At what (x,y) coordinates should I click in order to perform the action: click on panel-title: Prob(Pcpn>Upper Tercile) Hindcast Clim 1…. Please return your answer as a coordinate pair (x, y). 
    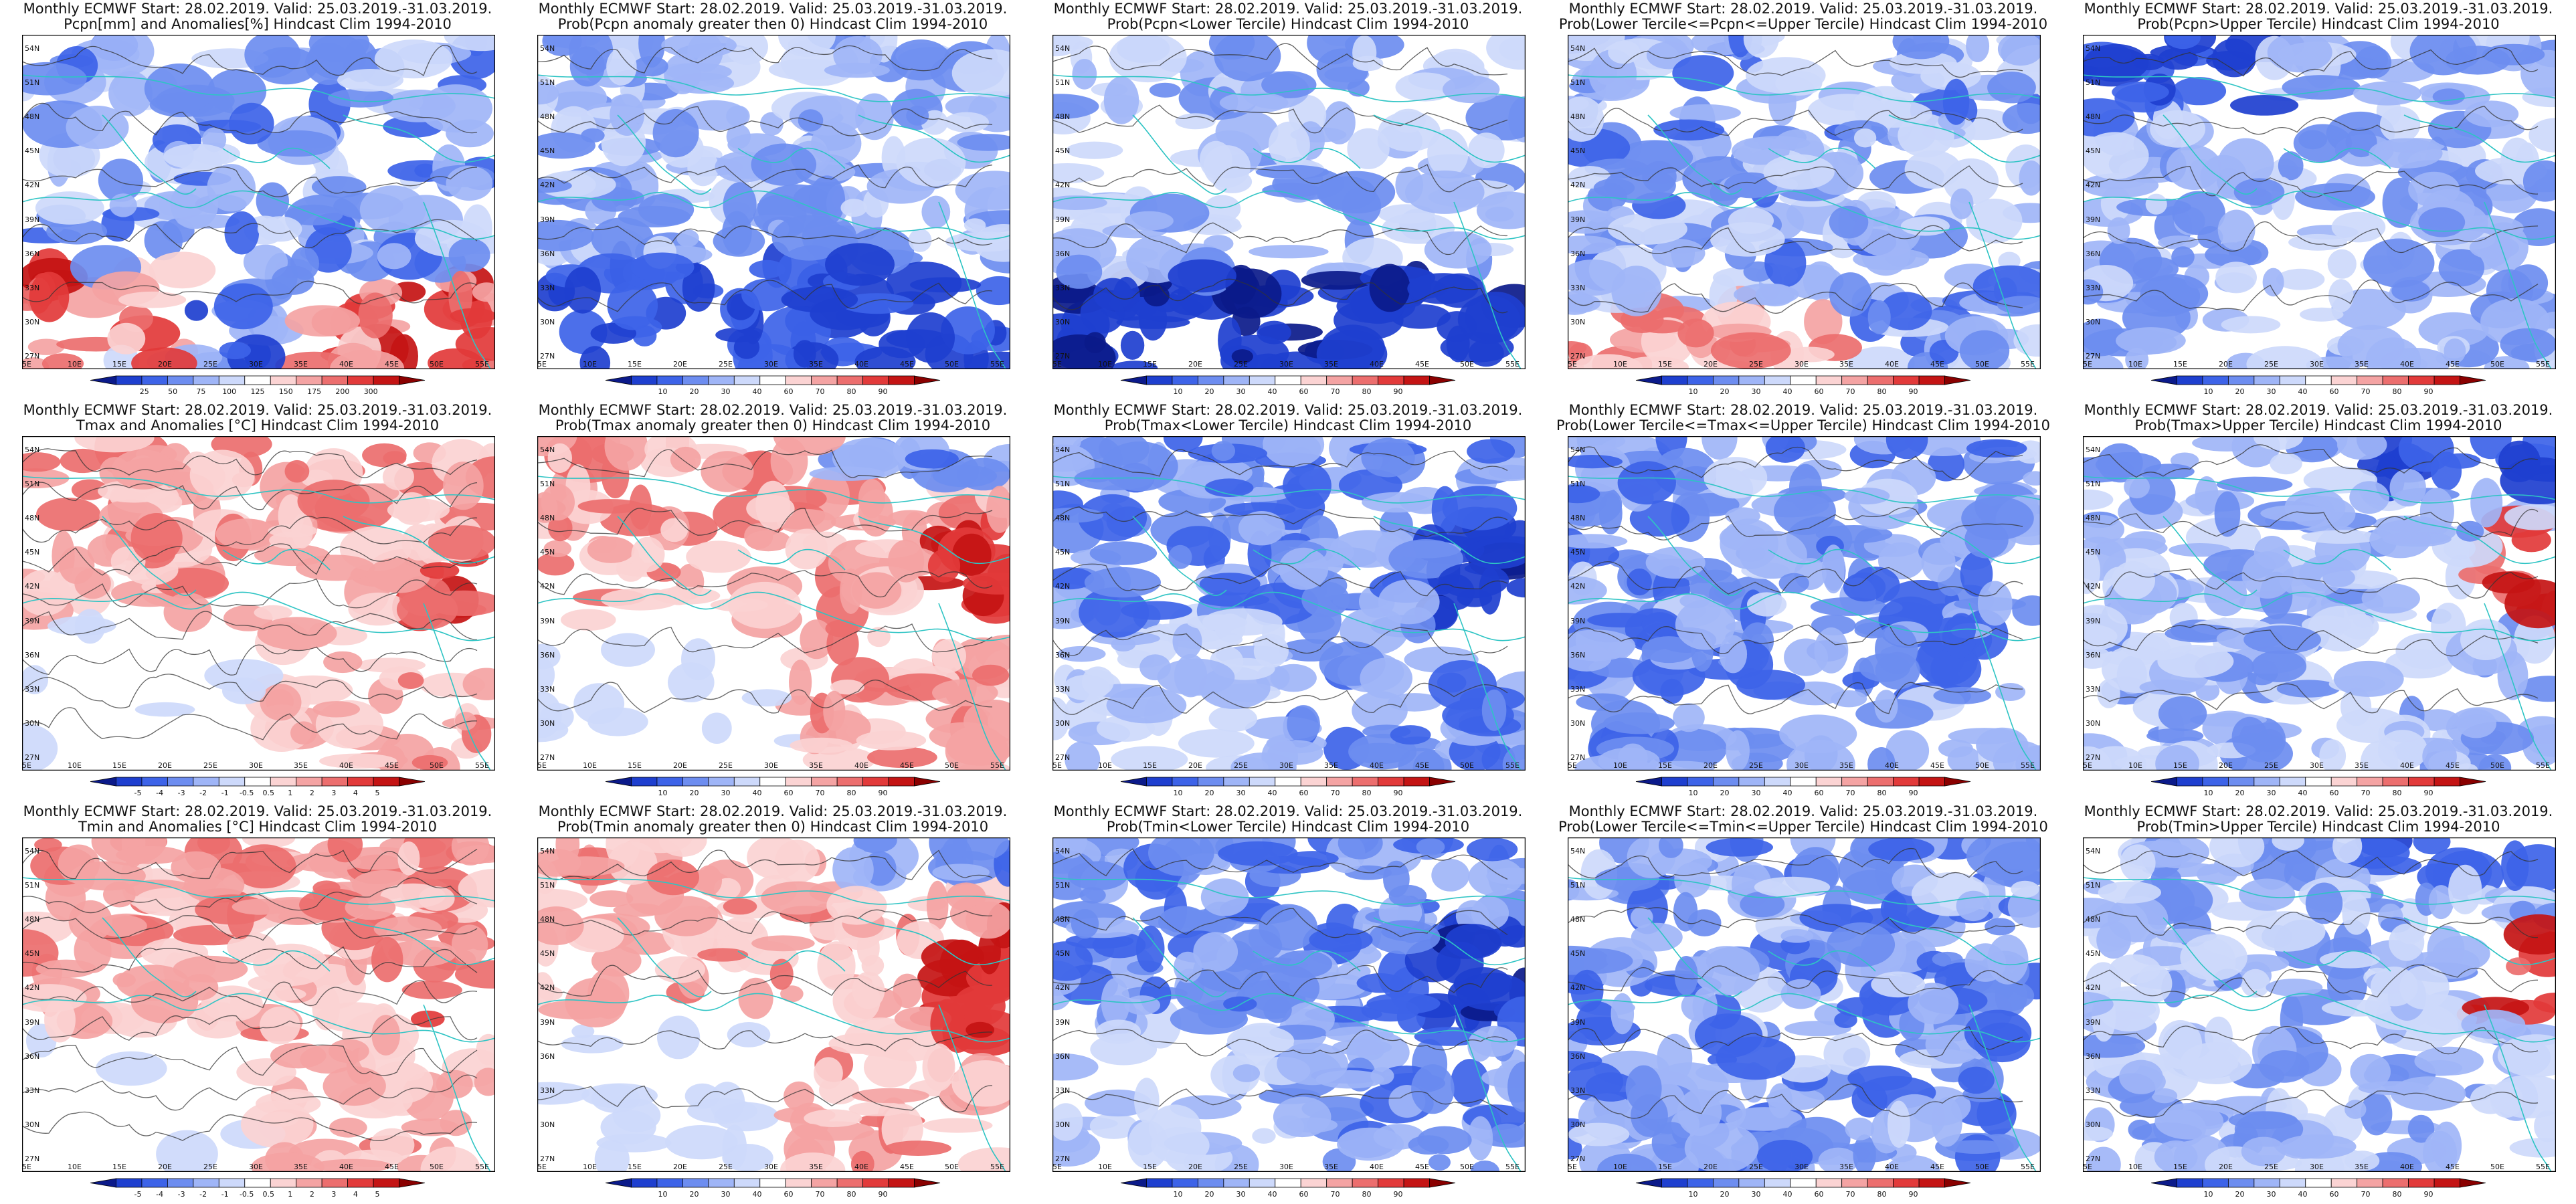
    Looking at the image, I should click on (2318, 24).